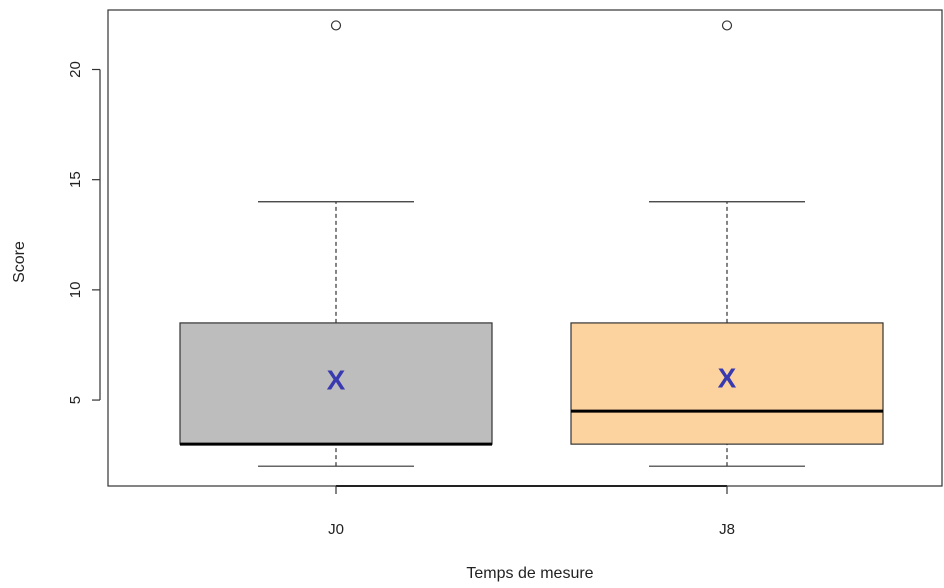 This screenshot has width=944, height=588. Describe the element at coordinates (75, 179) in the screenshot. I see `y-tick-label: 15` at that location.